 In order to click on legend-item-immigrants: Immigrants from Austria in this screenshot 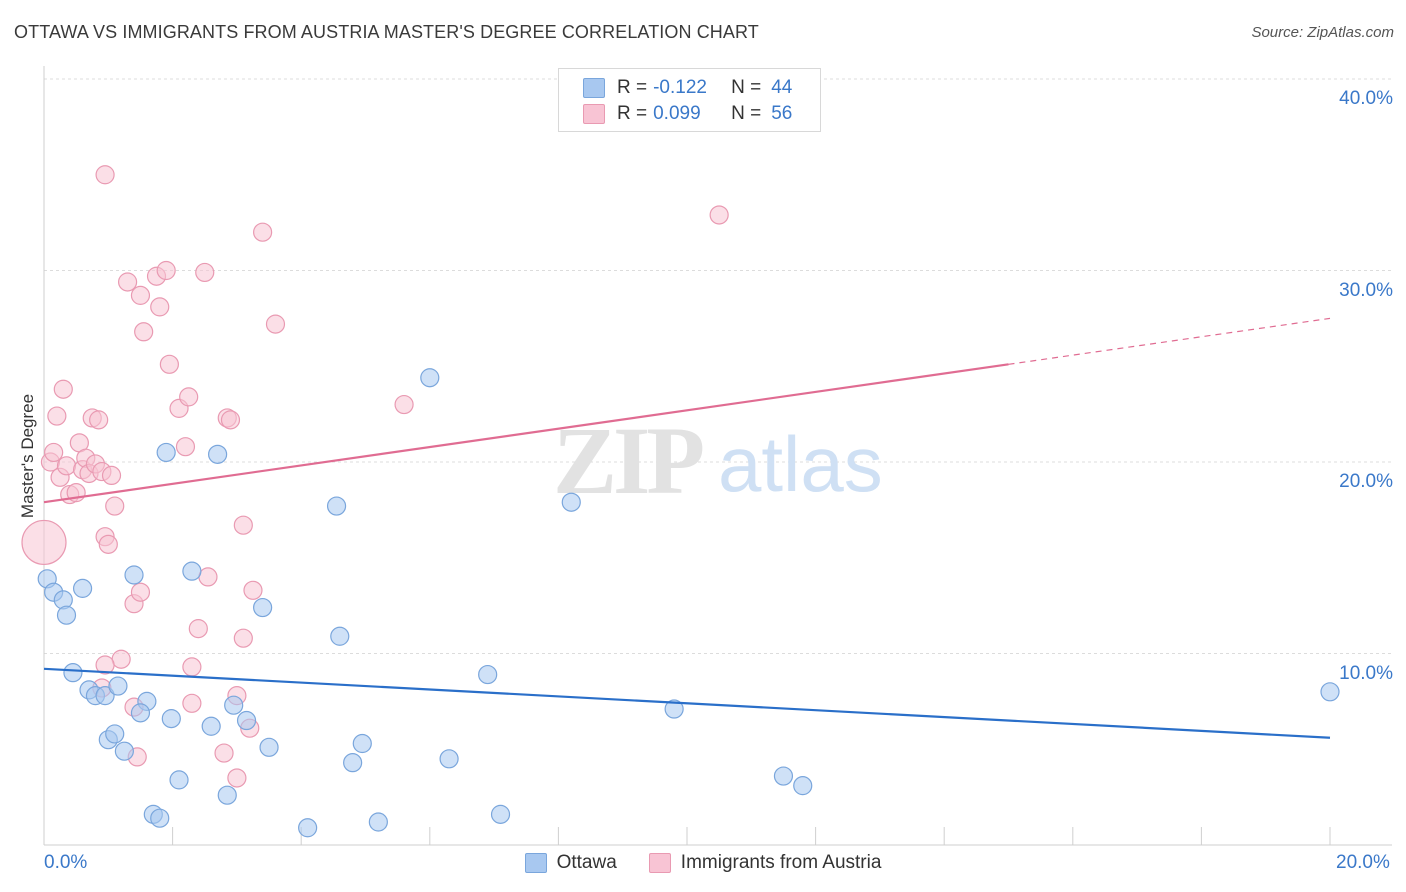, I will do `click(765, 863)`.